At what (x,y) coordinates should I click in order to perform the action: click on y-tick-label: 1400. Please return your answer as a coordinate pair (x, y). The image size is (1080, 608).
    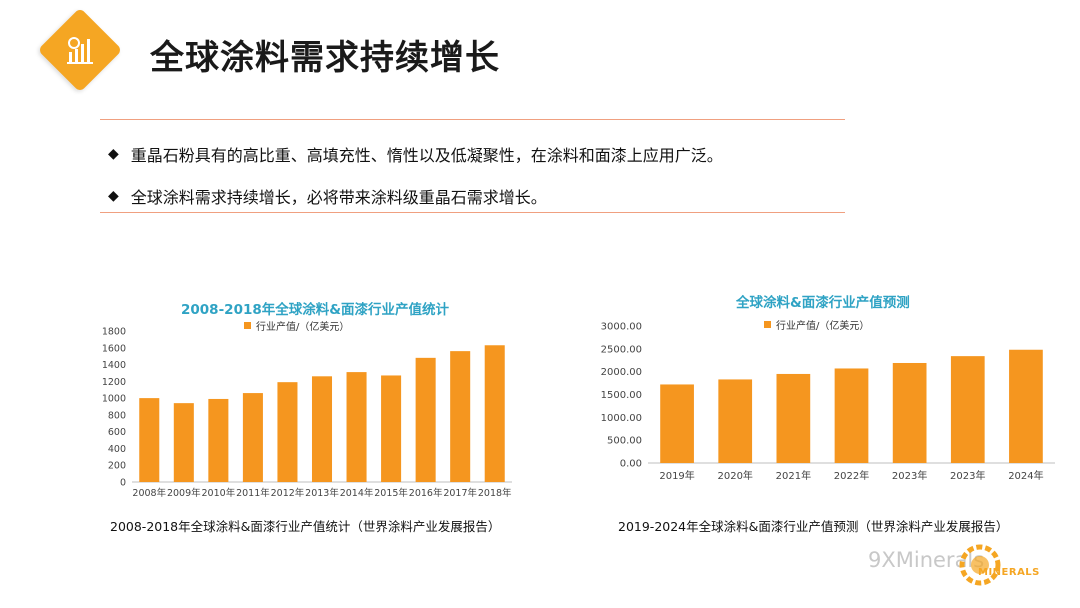
    Looking at the image, I should click on (114, 365).